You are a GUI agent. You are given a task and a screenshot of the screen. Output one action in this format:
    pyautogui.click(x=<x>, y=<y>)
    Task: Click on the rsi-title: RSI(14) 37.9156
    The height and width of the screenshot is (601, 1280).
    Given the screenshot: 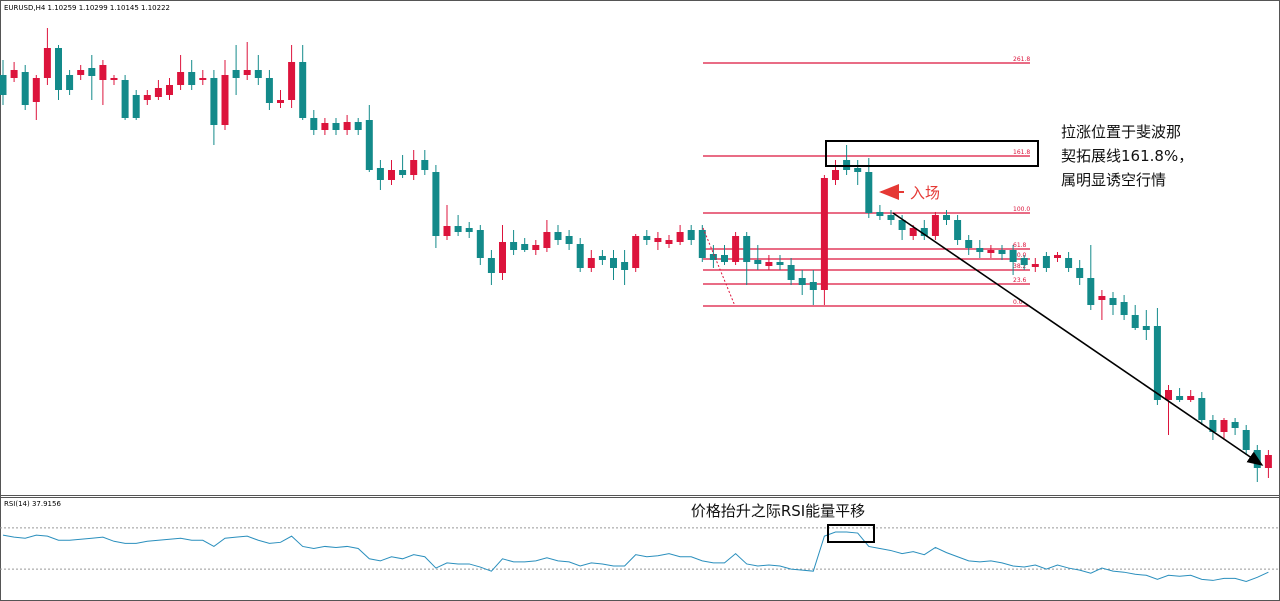 What is the action you would take?
    pyautogui.click(x=32, y=504)
    